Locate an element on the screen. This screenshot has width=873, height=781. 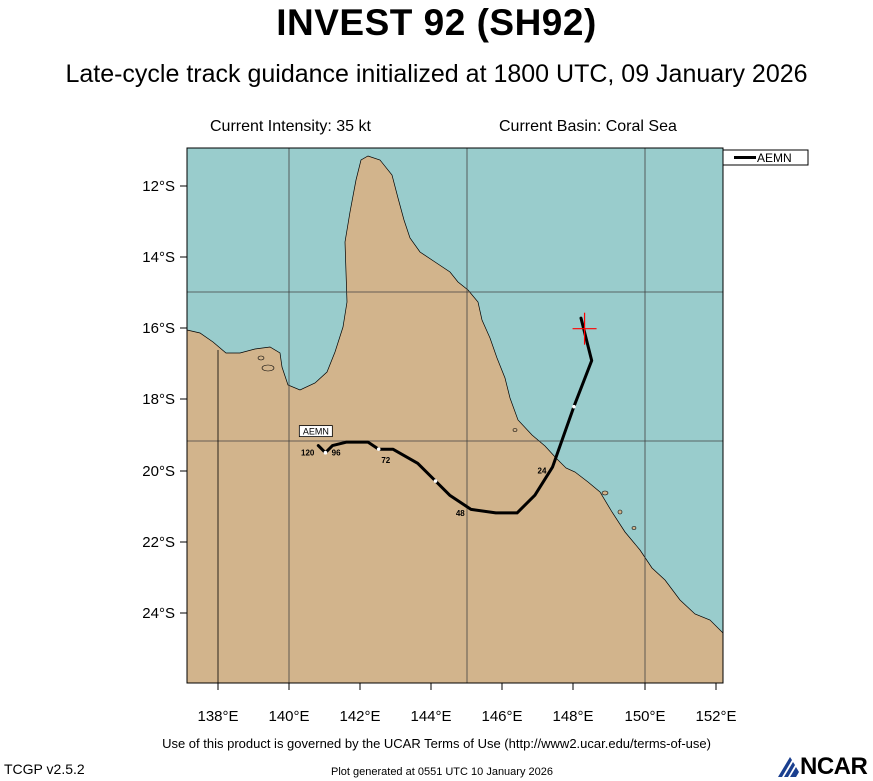
lon-tick-label: 144°E is located at coordinates (430, 716).